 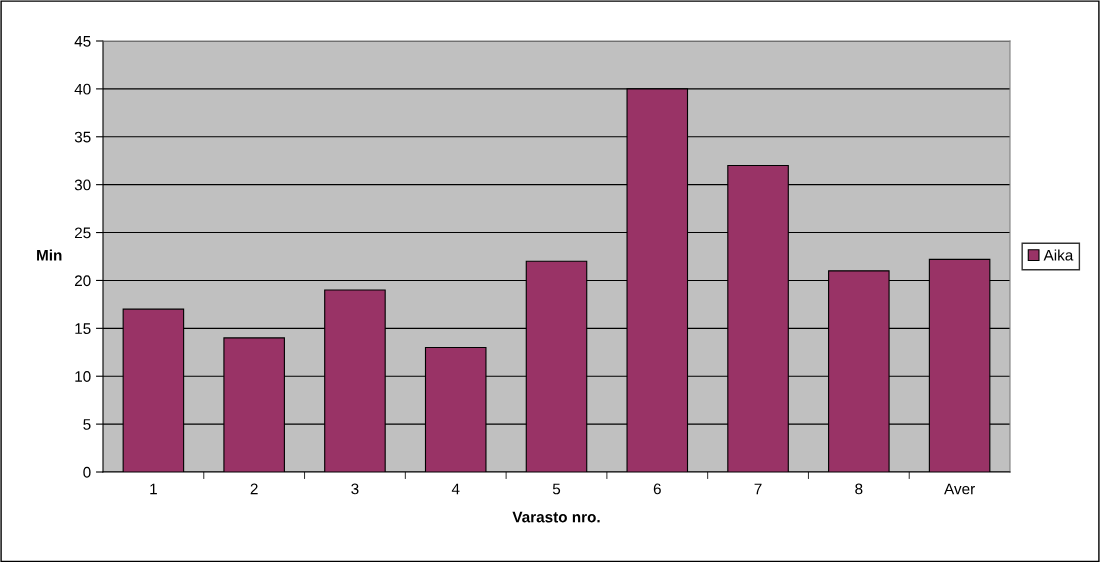 I want to click on y-tick-label: 15, so click(x=83, y=329).